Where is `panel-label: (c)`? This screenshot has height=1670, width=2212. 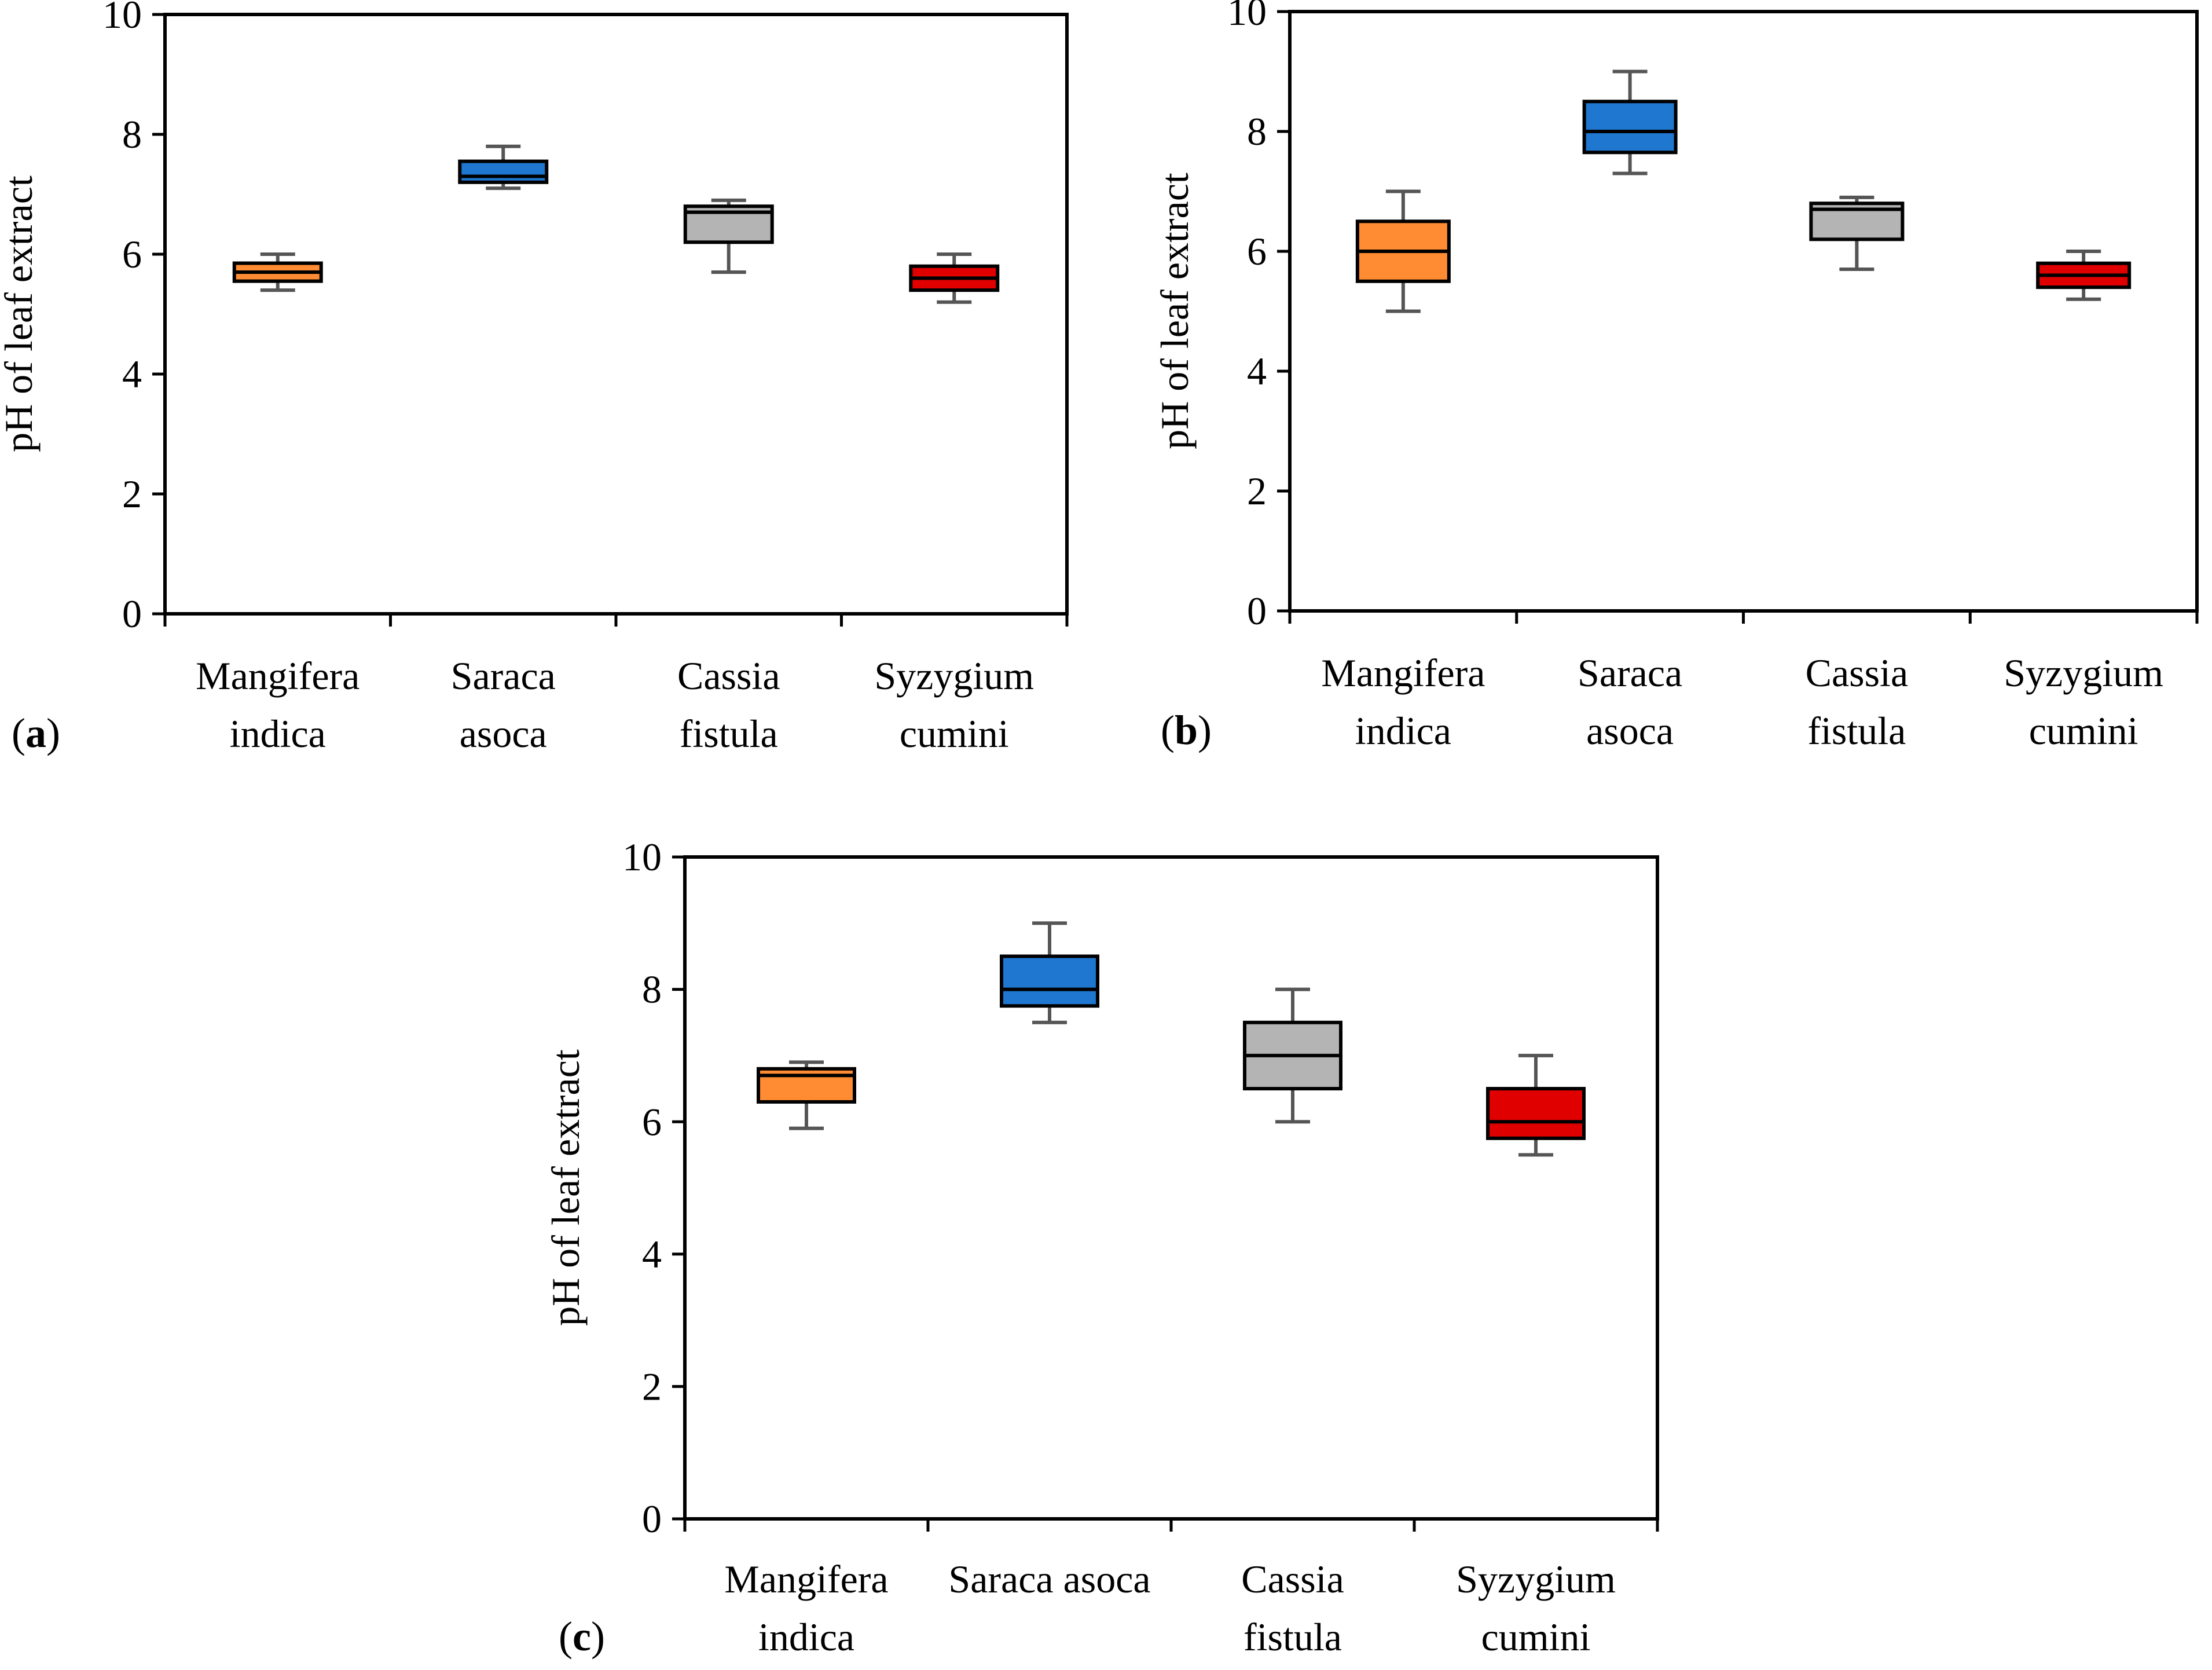 panel-label: (c) is located at coordinates (582, 1636).